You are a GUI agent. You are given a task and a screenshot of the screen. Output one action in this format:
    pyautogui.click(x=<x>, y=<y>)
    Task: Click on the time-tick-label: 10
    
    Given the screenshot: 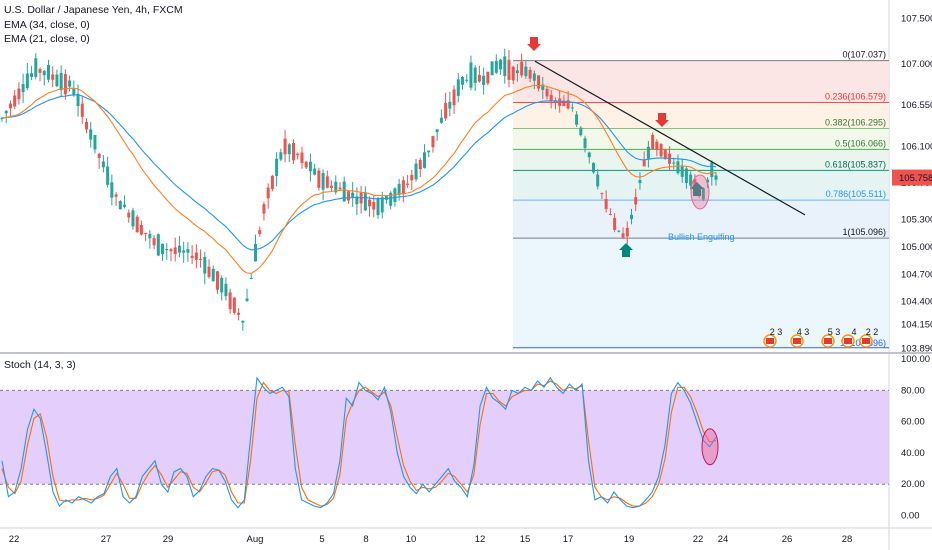 What is the action you would take?
    pyautogui.click(x=411, y=539)
    